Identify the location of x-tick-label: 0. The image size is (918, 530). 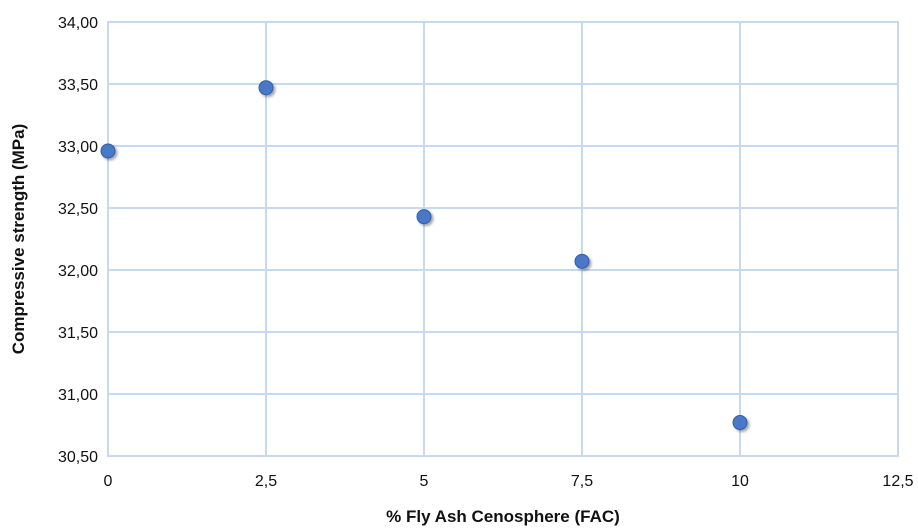
(108, 481).